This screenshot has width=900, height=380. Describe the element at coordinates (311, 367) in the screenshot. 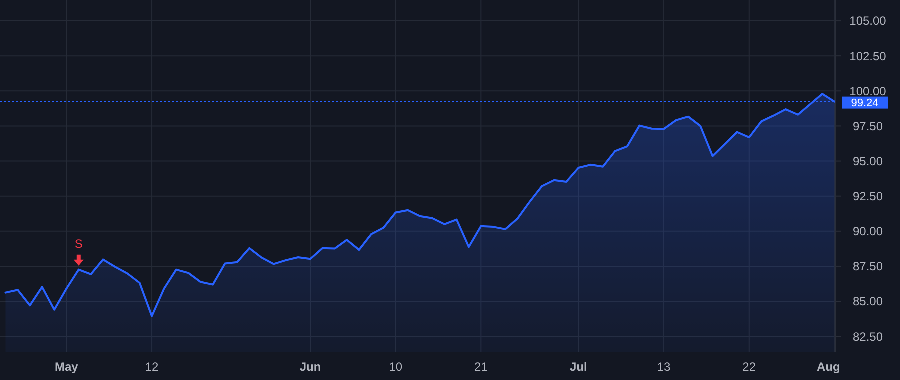

I see `x-tick-label: Jun` at that location.